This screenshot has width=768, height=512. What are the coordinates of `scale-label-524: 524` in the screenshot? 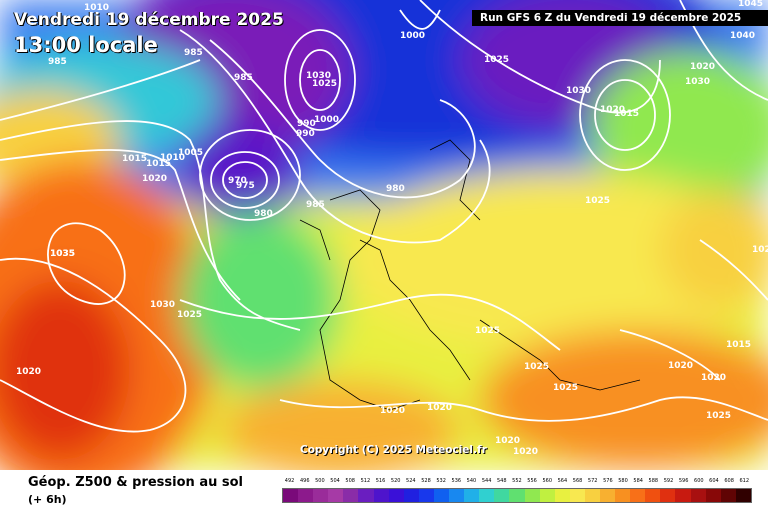 It's located at (411, 481).